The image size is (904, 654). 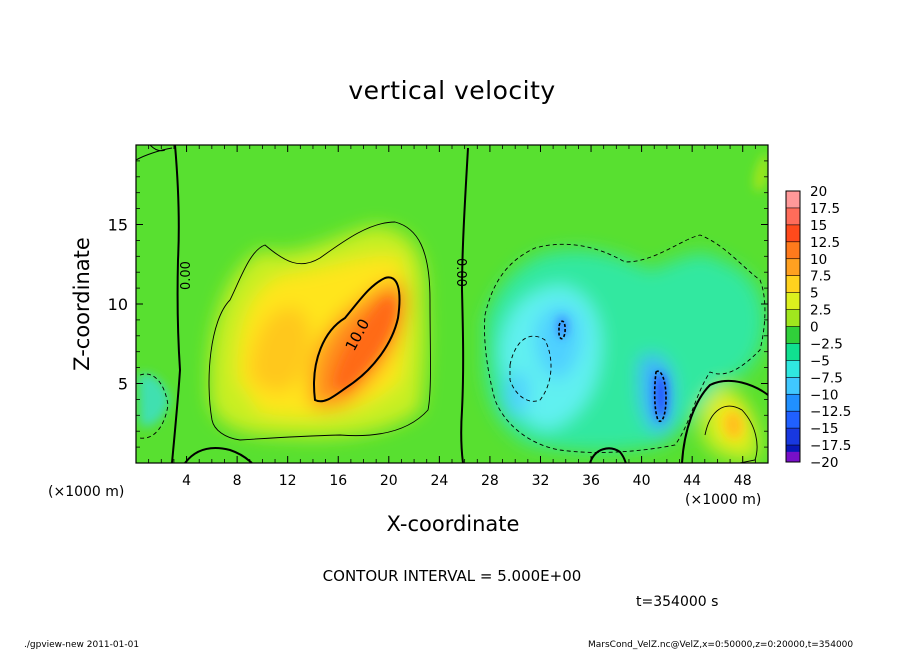 What do you see at coordinates (825, 209) in the screenshot?
I see `colorbar-label: 17.5` at bounding box center [825, 209].